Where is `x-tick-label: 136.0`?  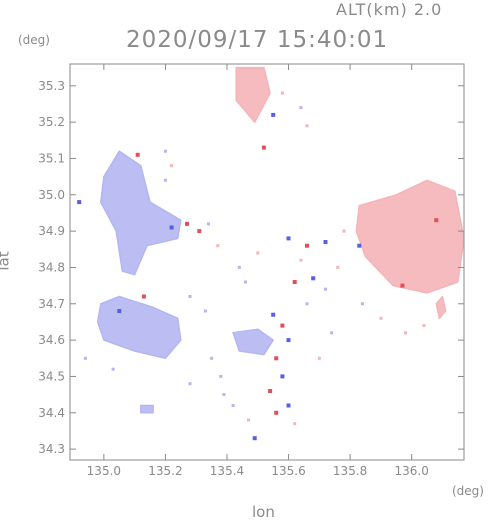 x-tick-label: 136.0 is located at coordinates (411, 471).